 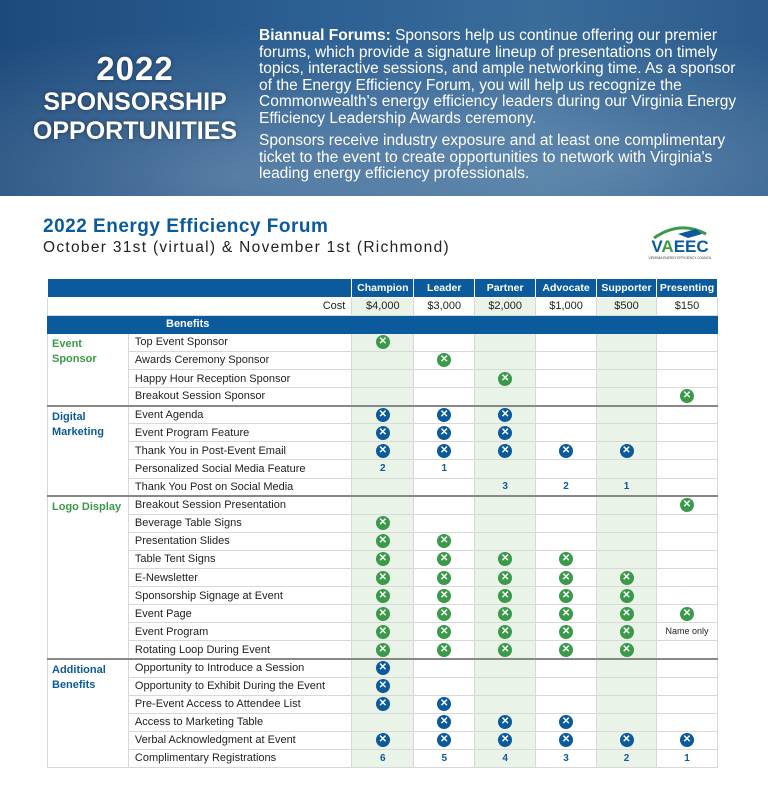 What do you see at coordinates (679, 258) in the screenshot?
I see `svg-text:VIRGINIA ENERGY EFFICIENCY COU: VIRGINIA ENERGY EFFICIENCY COUNCIL` at bounding box center [679, 258].